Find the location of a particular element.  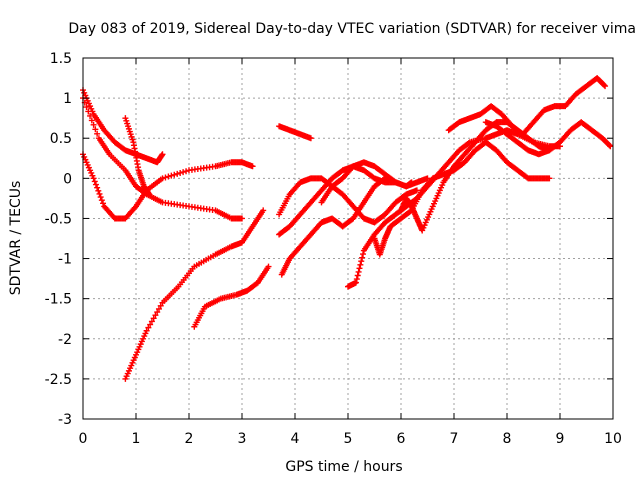

x-tick-label: 9 is located at coordinates (560, 439).